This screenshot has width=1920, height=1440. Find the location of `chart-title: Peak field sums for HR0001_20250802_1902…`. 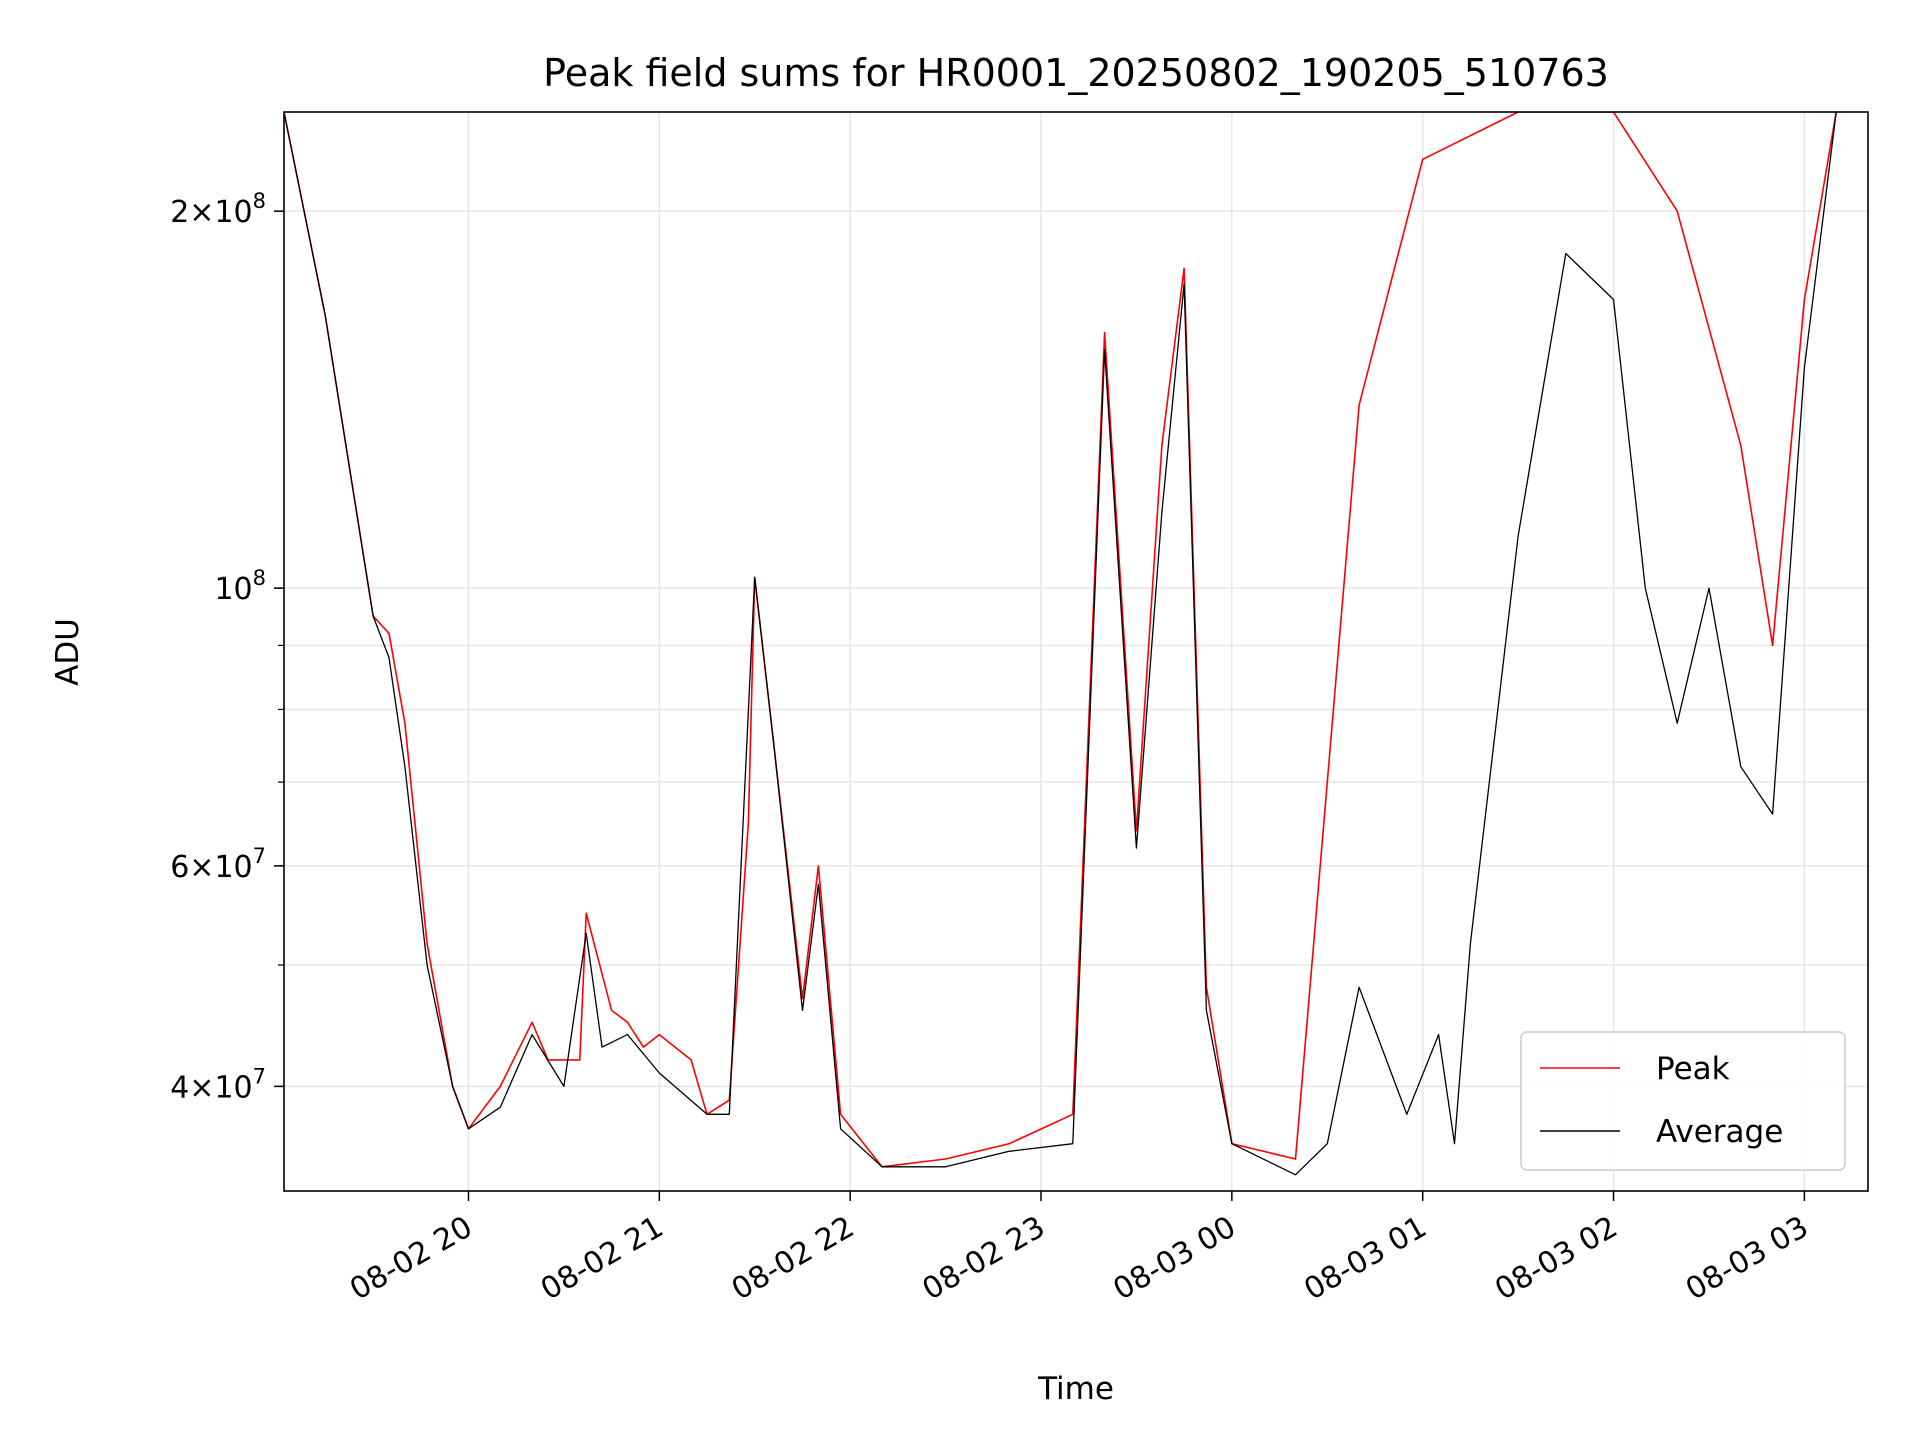

chart-title: Peak field sums for HR0001_20250802_1902… is located at coordinates (1076, 73).